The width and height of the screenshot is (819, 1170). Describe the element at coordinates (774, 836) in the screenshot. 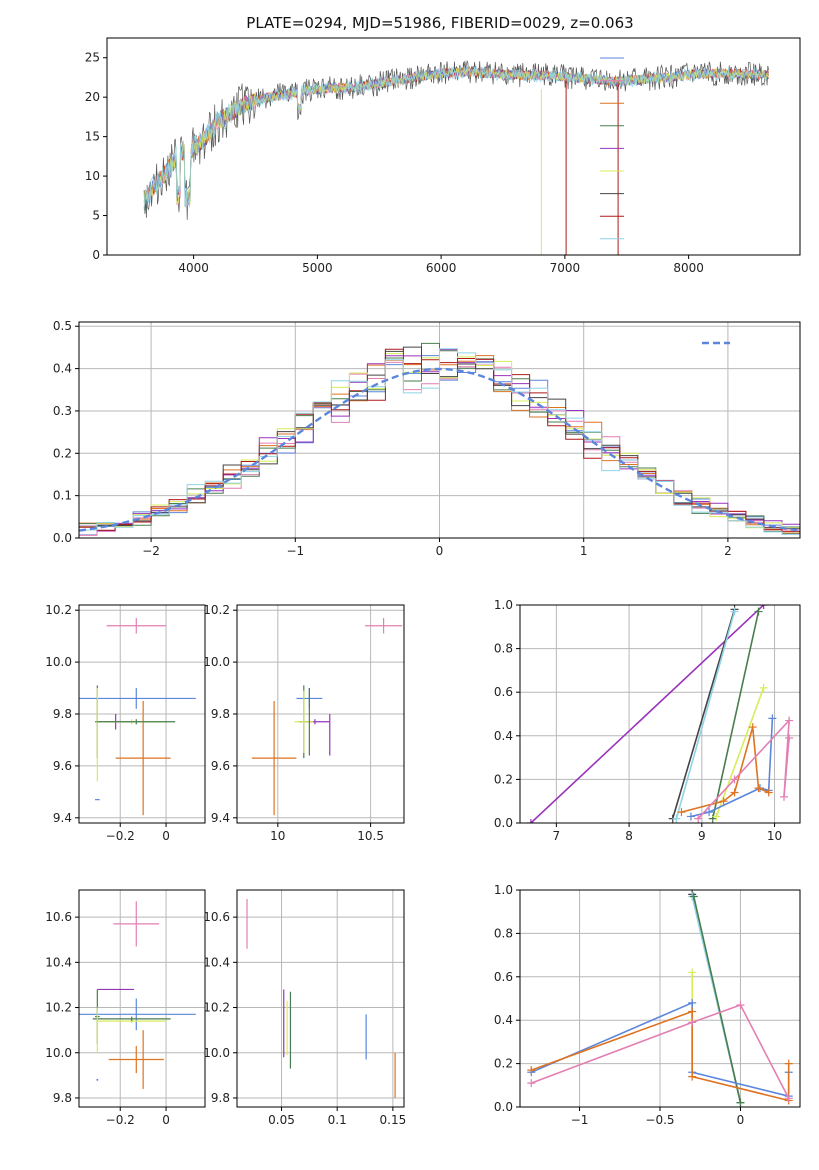

I see `x-tick-label: 10` at that location.